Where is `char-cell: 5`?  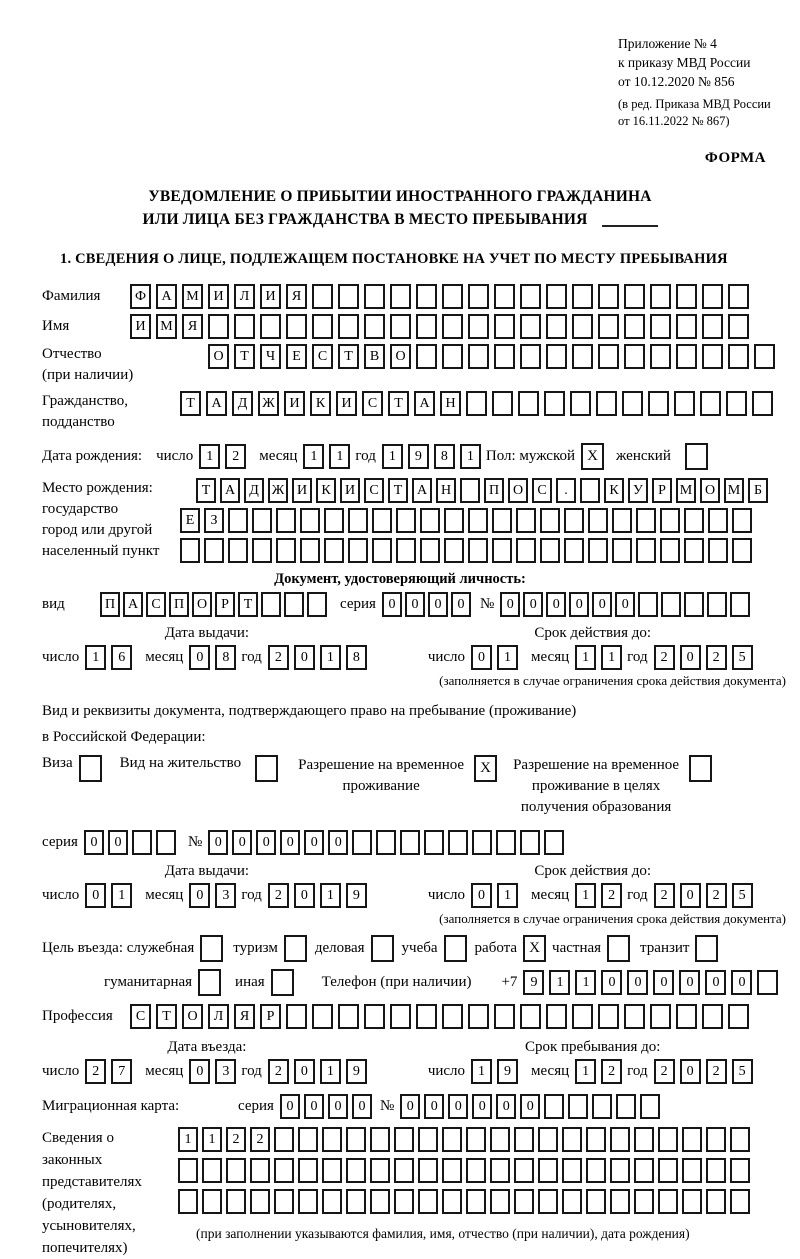 char-cell: 5 is located at coordinates (742, 1071).